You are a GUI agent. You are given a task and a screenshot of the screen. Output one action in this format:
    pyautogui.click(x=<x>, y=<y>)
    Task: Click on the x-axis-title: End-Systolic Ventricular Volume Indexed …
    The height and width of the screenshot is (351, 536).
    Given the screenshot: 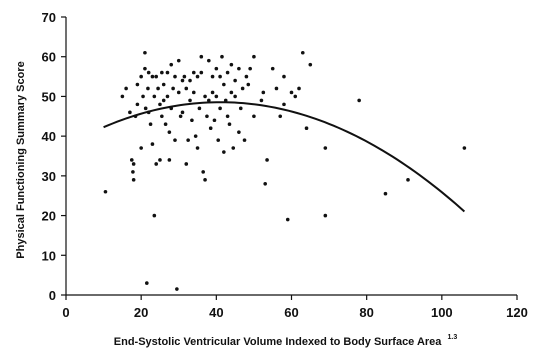 What is the action you would take?
    pyautogui.click(x=286, y=341)
    